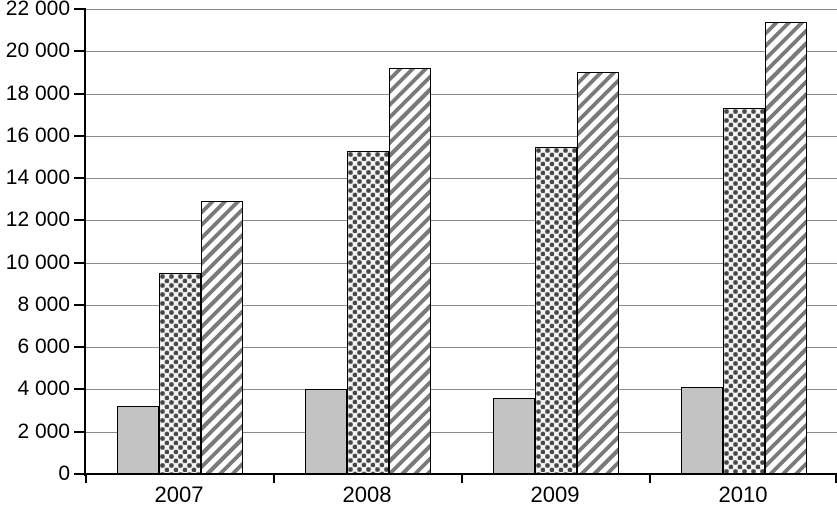  I want to click on x-axis-category-label: 2010, so click(743, 494).